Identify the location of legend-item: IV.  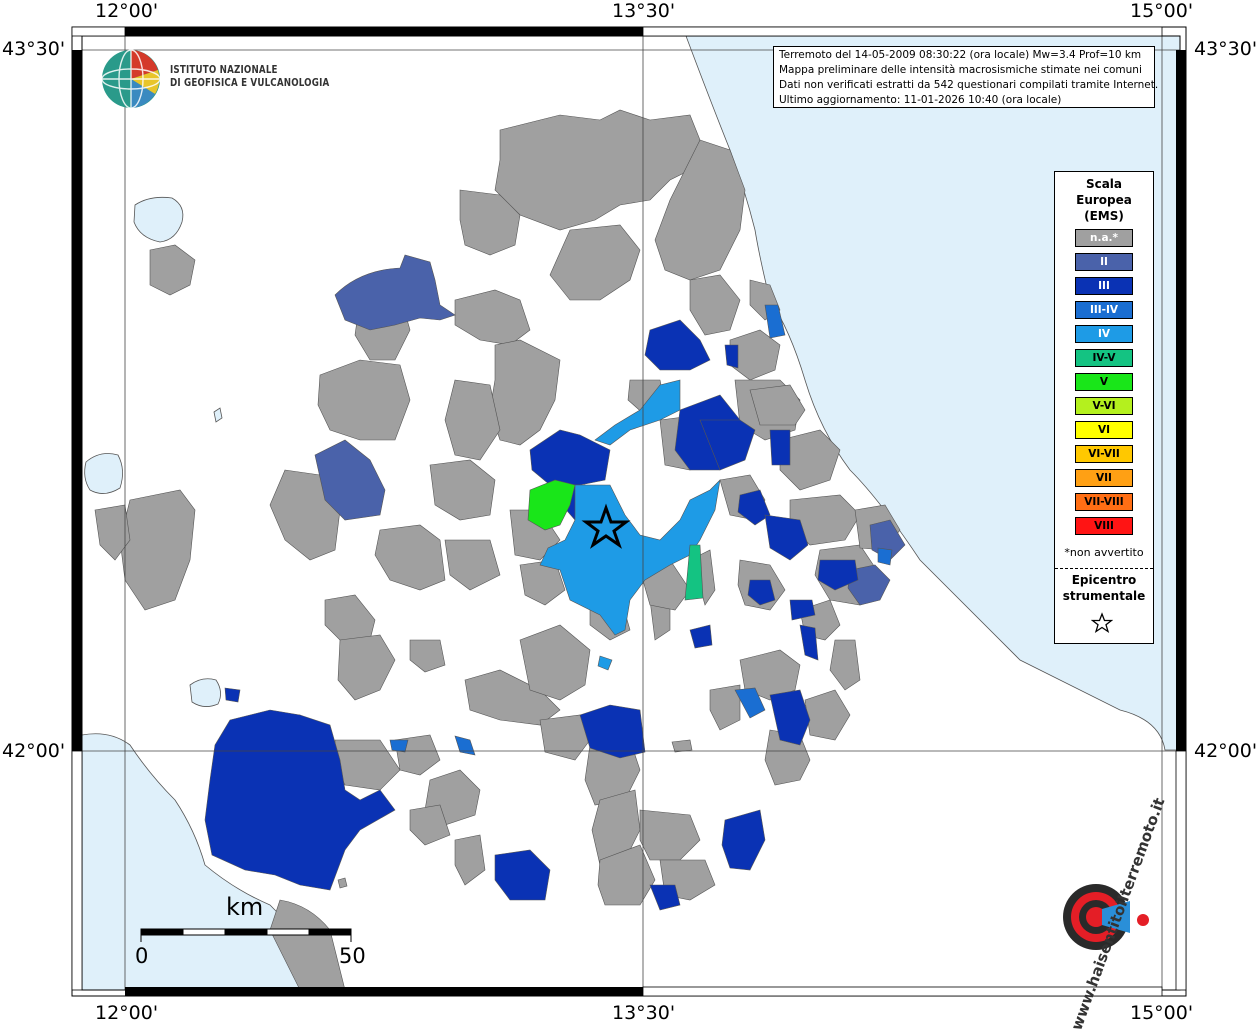
(1104, 334).